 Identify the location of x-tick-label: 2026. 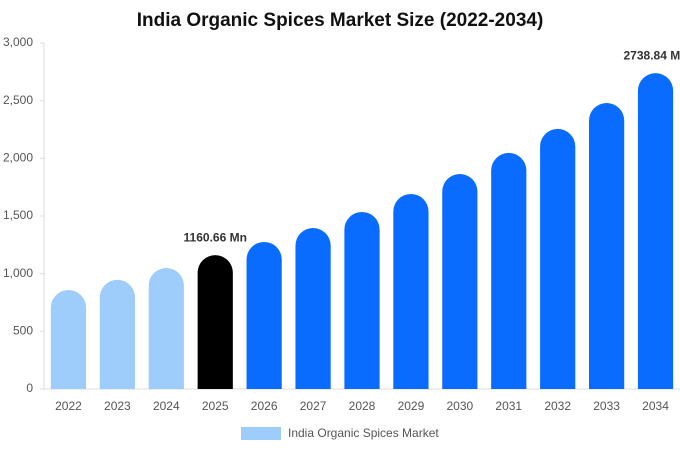
(264, 406).